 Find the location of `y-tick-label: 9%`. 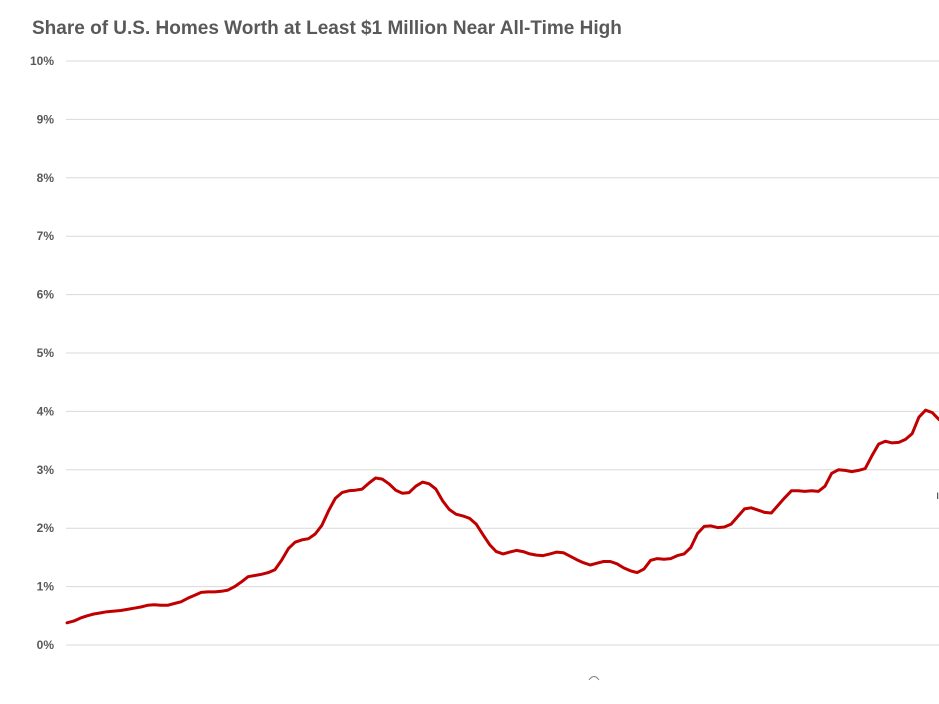

y-tick-label: 9% is located at coordinates (46, 119).